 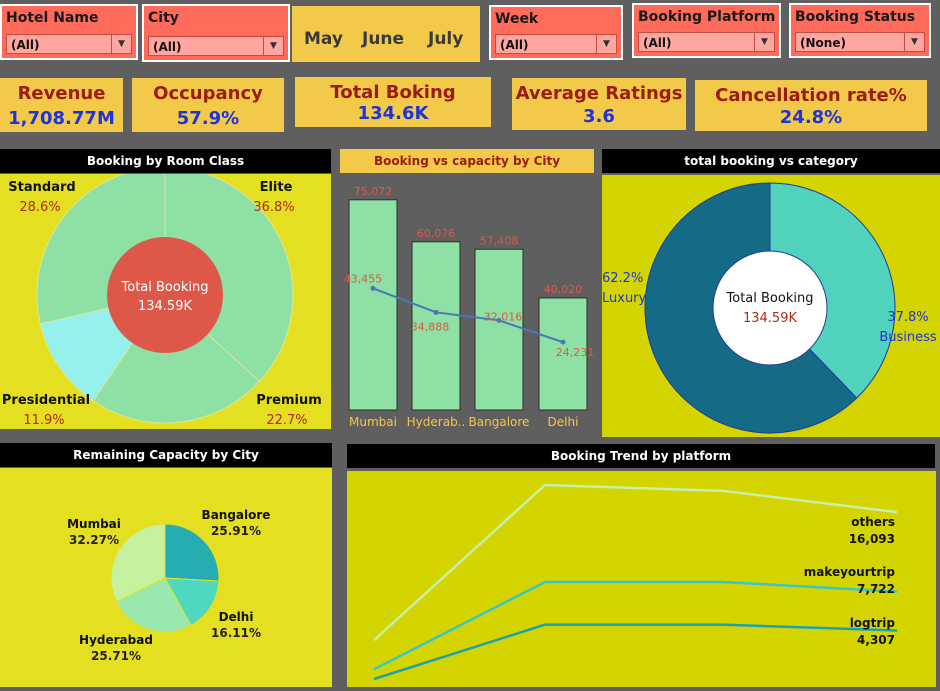 What do you see at coordinates (503, 316) in the screenshot?
I see `line-label: 32,016` at bounding box center [503, 316].